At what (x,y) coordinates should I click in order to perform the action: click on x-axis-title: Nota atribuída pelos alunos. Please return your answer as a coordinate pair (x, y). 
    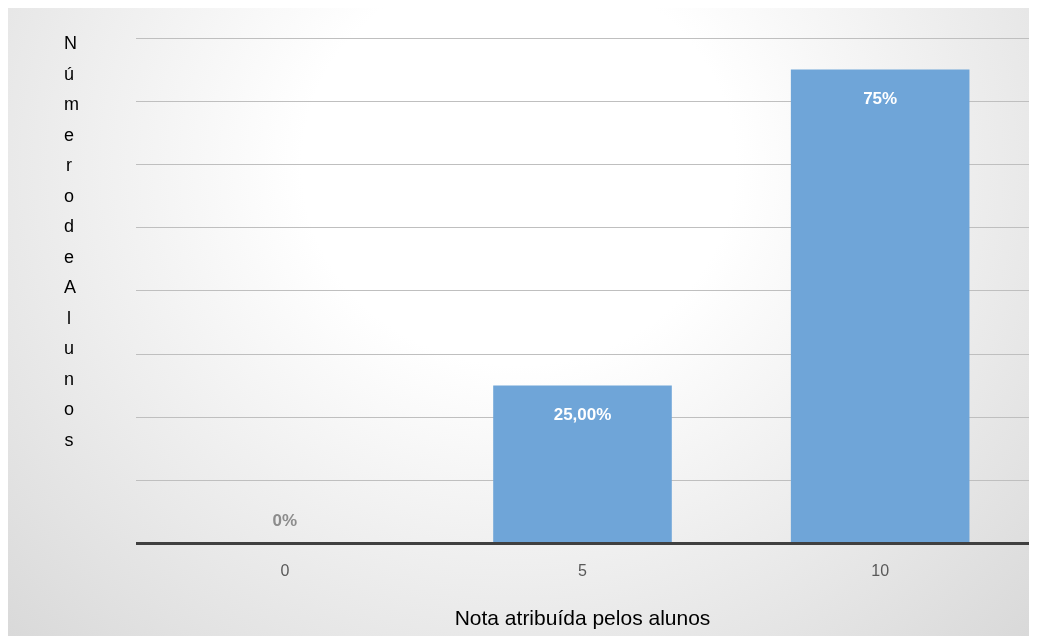
    Looking at the image, I should click on (582, 618).